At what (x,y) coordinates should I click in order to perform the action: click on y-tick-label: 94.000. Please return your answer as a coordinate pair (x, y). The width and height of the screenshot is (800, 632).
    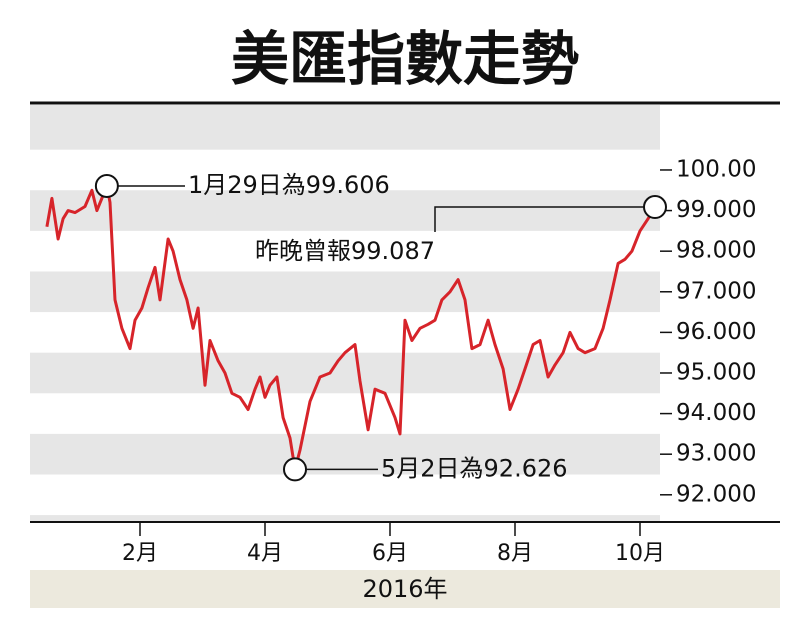
    Looking at the image, I should click on (716, 413).